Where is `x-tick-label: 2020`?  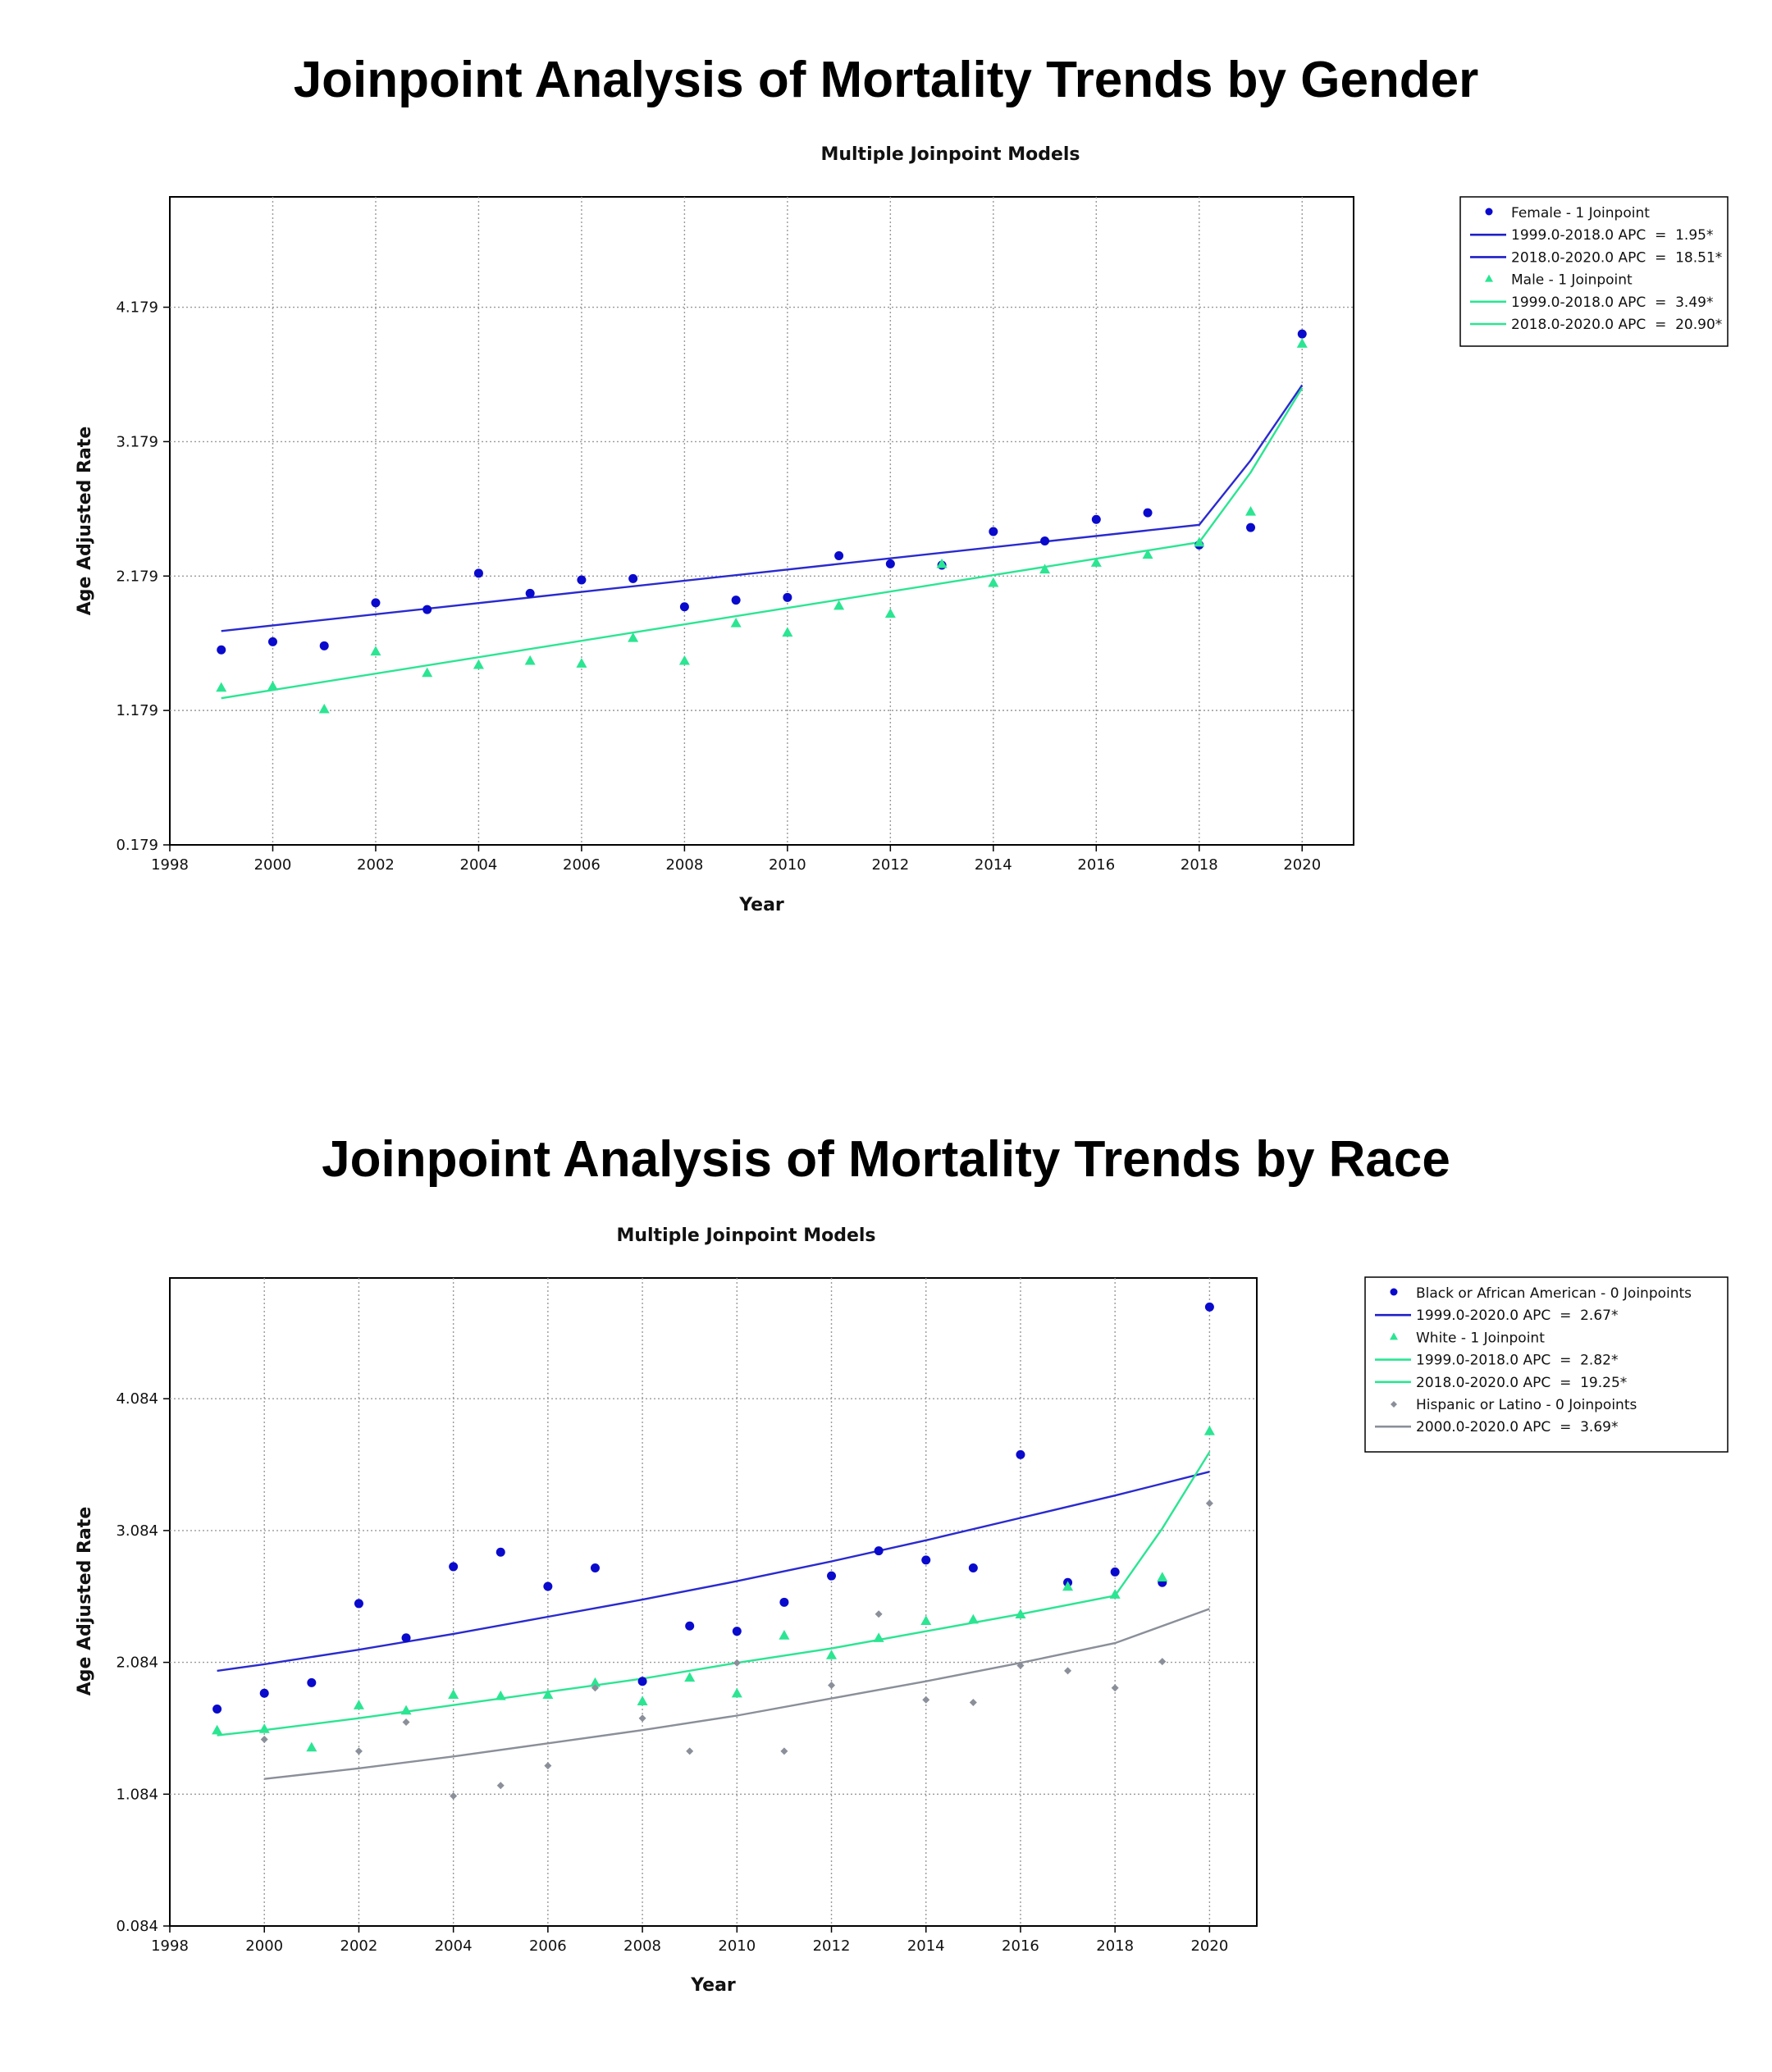 x-tick-label: 2020 is located at coordinates (1302, 865).